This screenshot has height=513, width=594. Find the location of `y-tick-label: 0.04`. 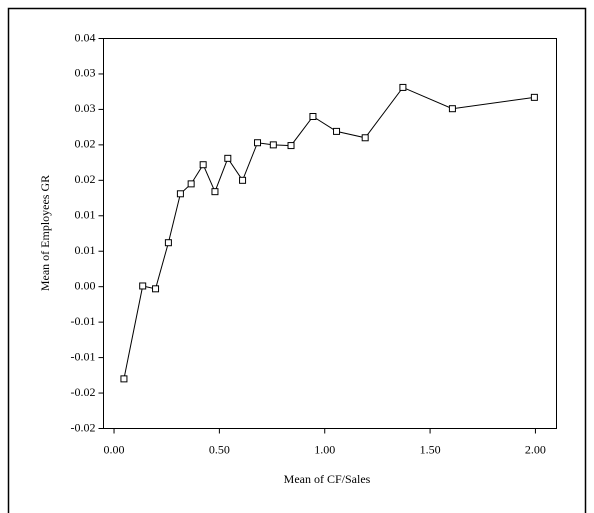

y-tick-label: 0.04 is located at coordinates (85, 37).